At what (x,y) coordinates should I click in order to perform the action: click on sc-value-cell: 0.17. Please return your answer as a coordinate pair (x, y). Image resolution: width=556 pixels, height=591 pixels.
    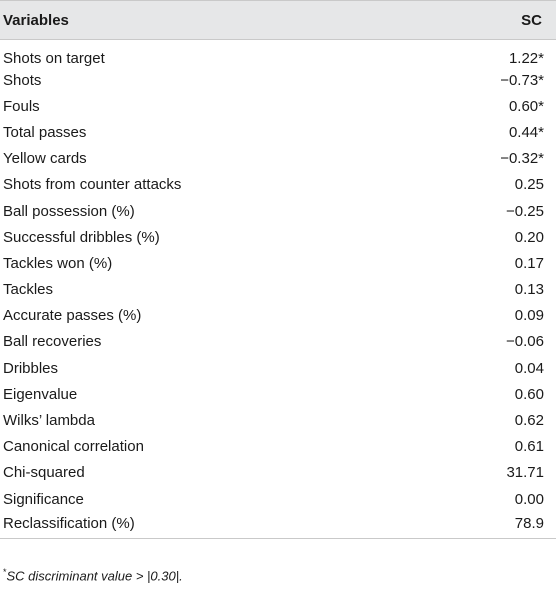
    Looking at the image, I should click on (529, 263).